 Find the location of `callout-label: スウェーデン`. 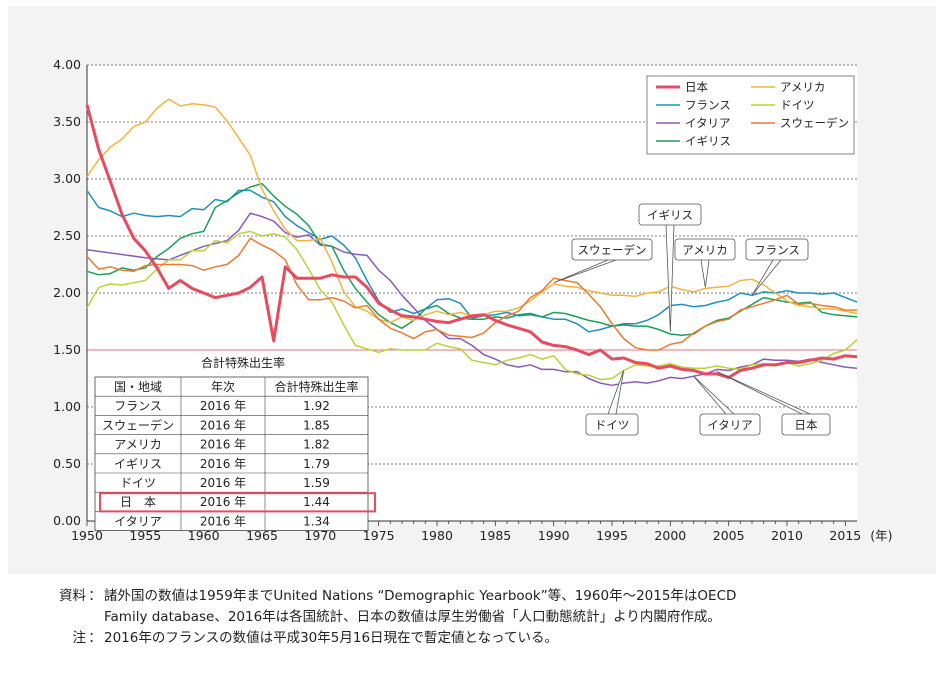

callout-label: スウェーデン is located at coordinates (612, 250).